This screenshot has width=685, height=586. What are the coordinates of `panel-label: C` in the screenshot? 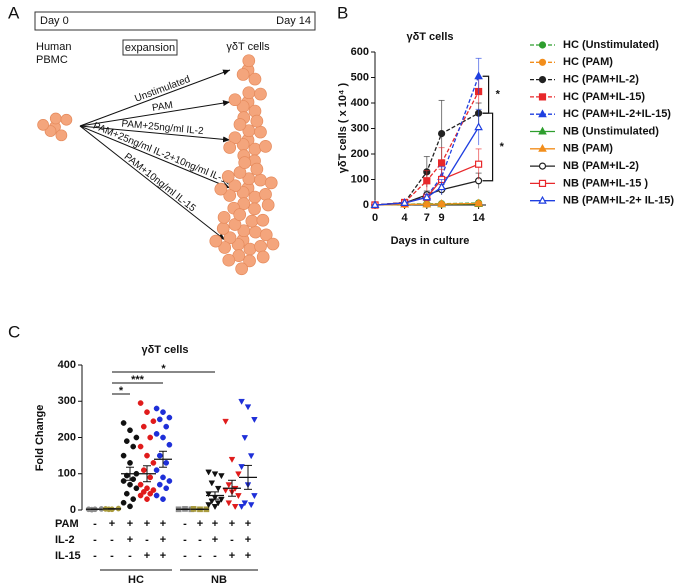 It's located at (14, 331).